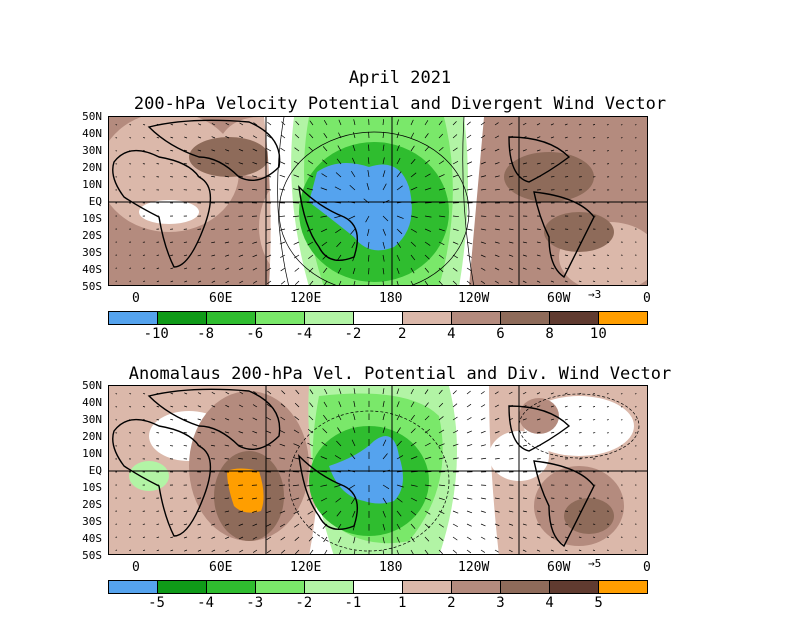 Image resolution: width=800 pixels, height=618 pixels. Describe the element at coordinates (304, 334) in the screenshot. I see `colorbar-label: -4` at that location.